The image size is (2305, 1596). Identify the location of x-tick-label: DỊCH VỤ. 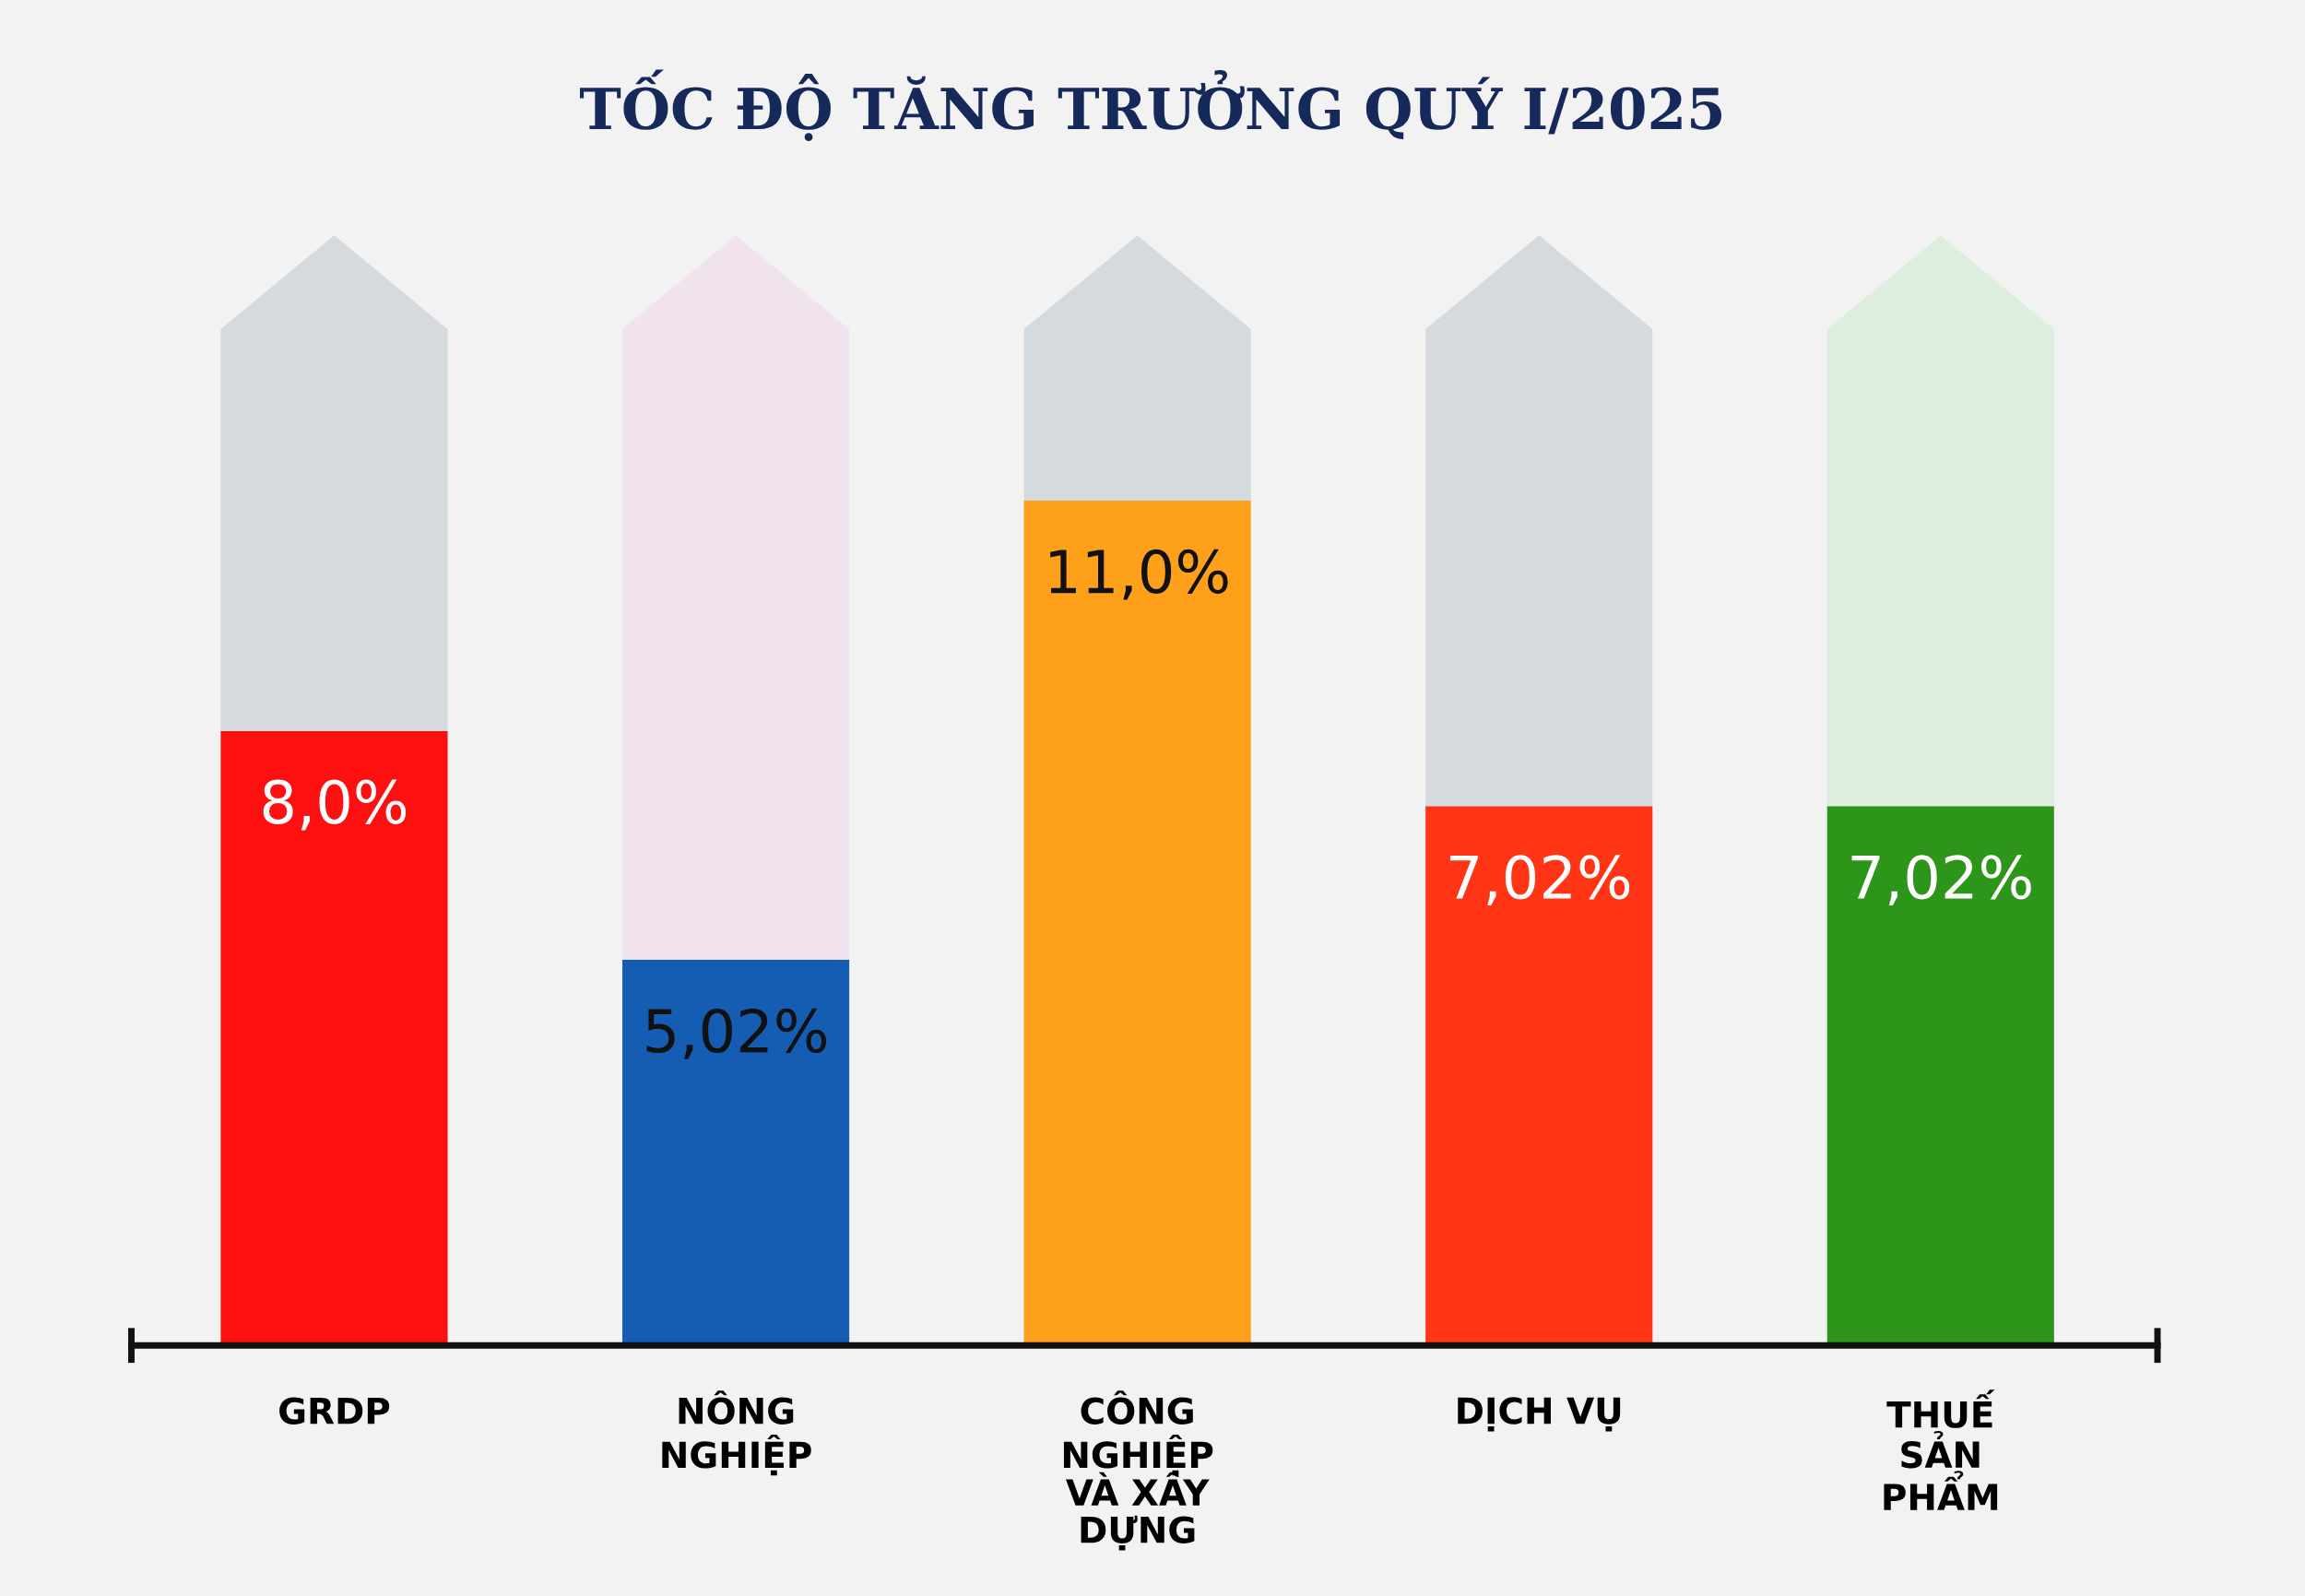
(1539, 1414).